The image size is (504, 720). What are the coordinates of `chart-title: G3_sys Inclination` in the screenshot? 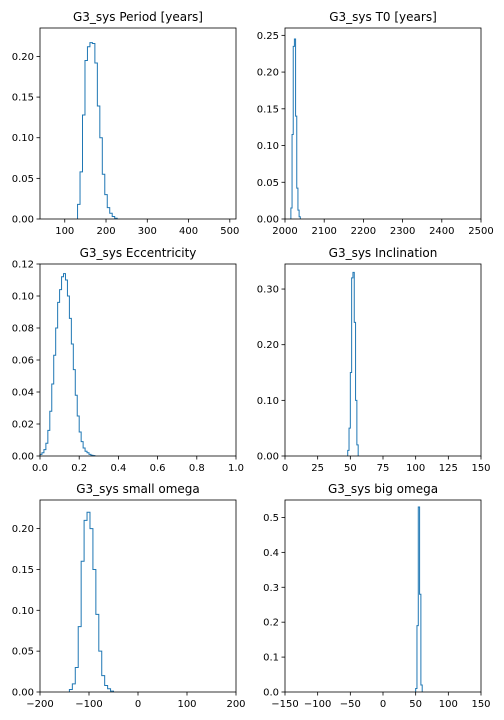 It's located at (383, 253).